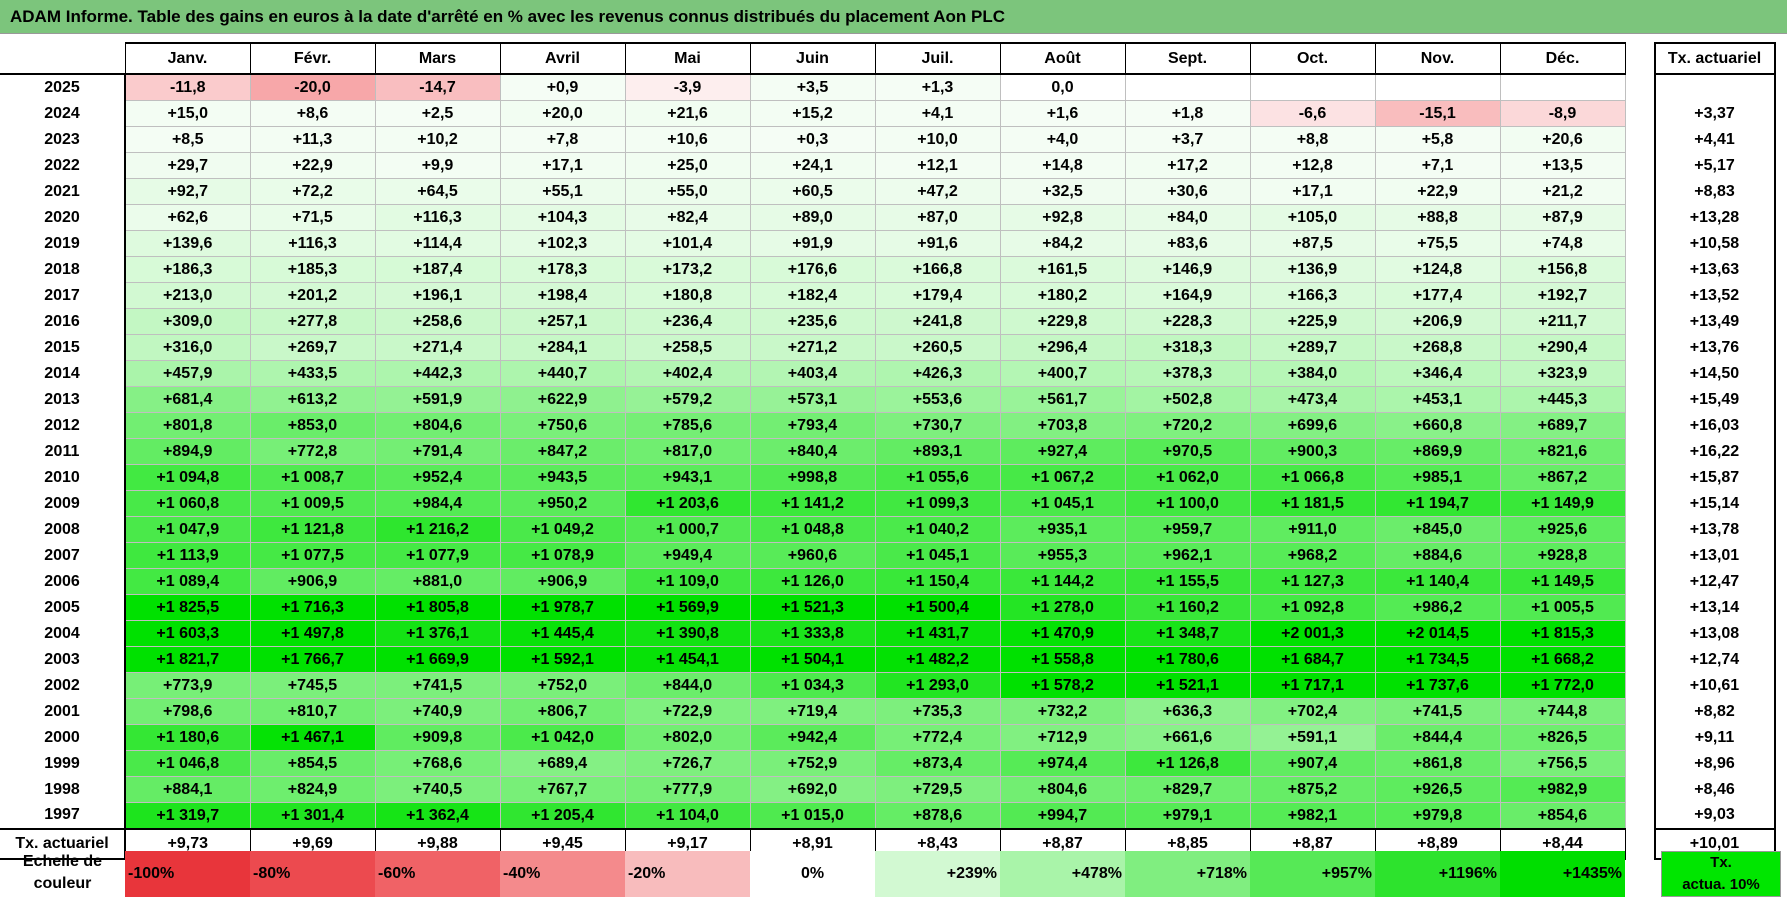  Describe the element at coordinates (1714, 399) in the screenshot. I see `tx-actuariel-cell: +15,49` at that location.